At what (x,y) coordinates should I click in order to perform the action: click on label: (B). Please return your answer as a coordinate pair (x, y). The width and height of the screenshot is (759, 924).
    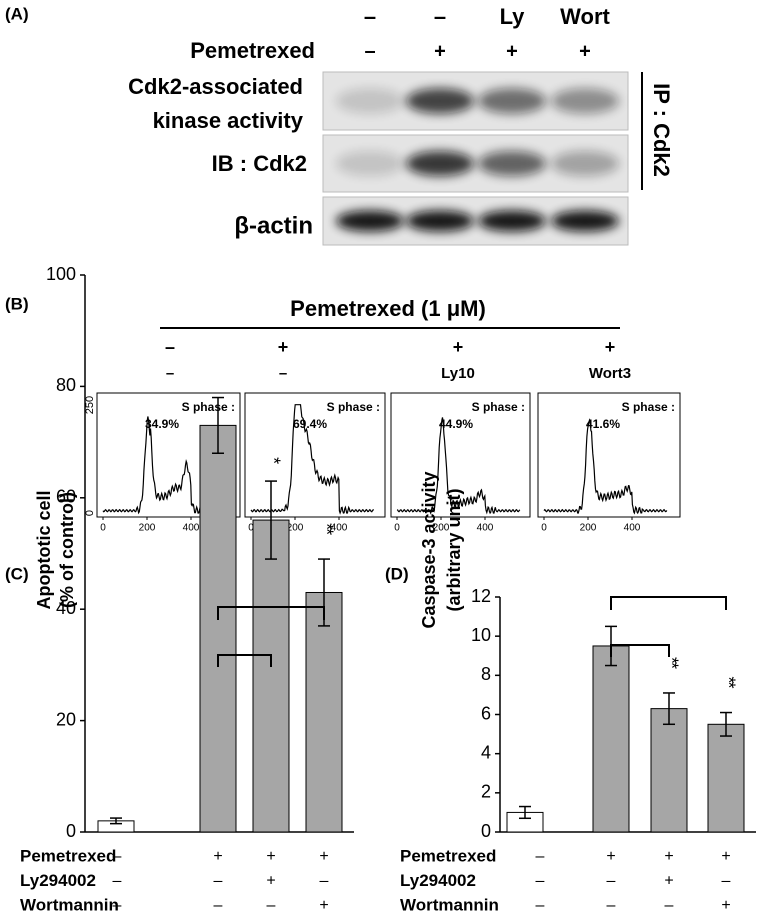
    Looking at the image, I should click on (17, 303).